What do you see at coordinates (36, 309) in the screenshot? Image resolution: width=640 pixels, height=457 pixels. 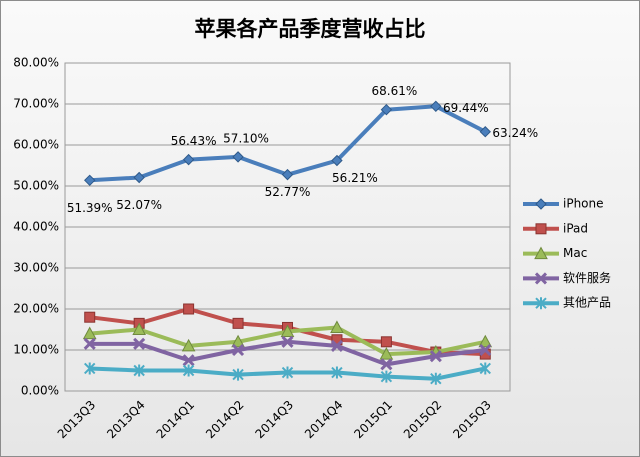 I see `y-tick-label: 20.00%` at bounding box center [36, 309].